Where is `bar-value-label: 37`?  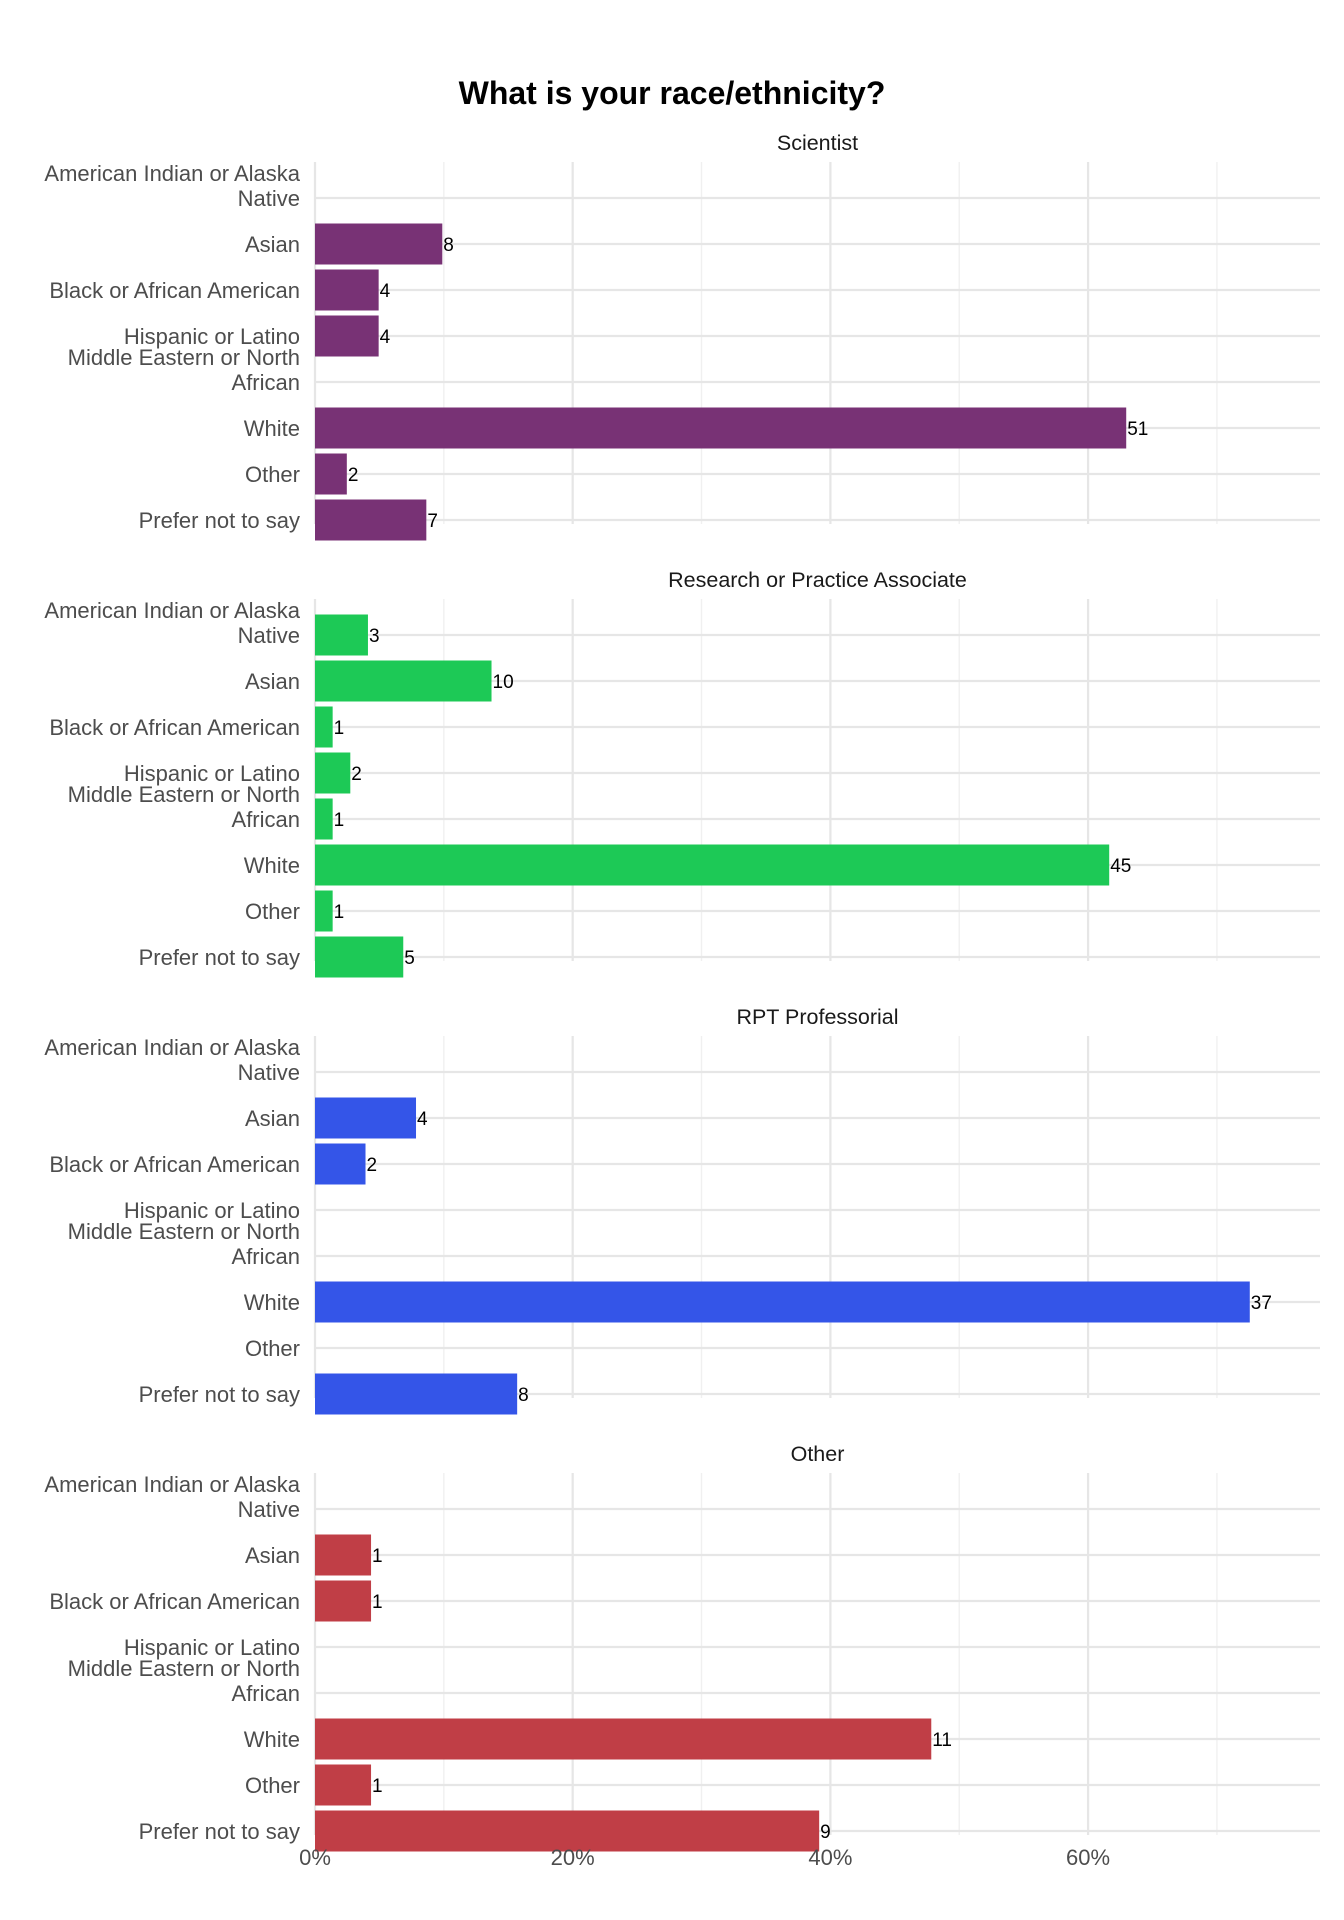
bar-value-label: 37 is located at coordinates (1261, 1303).